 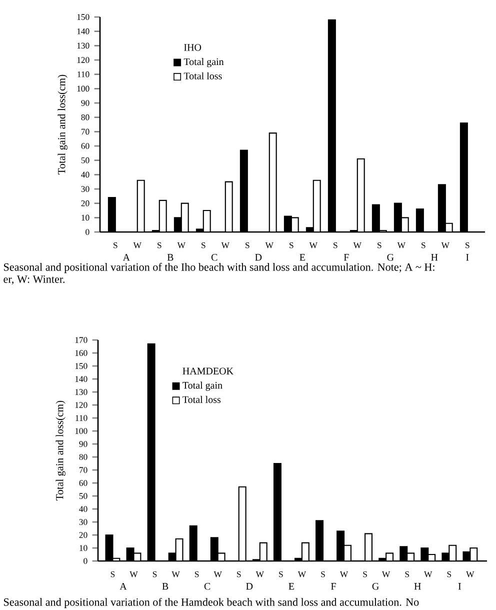 What do you see at coordinates (208, 371) in the screenshot?
I see `legend-title: HAMDEOK` at bounding box center [208, 371].